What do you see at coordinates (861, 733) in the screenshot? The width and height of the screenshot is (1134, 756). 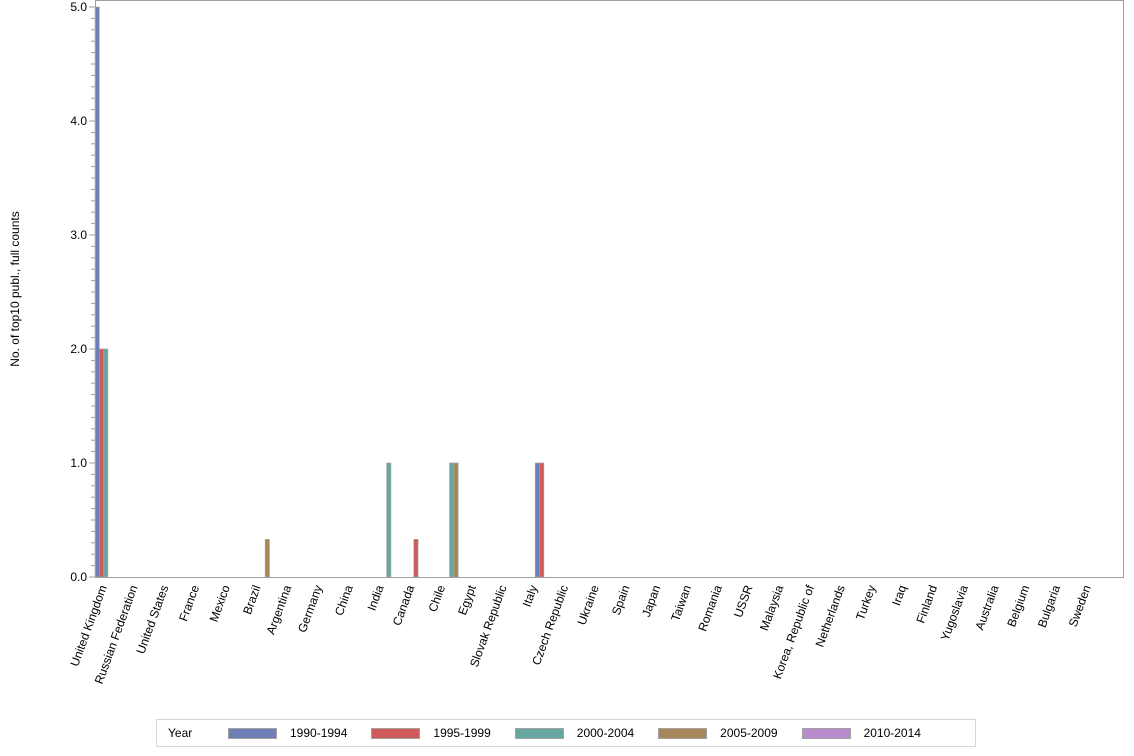 I see `legend-item-2010-2014: 2010-2014` at bounding box center [861, 733].